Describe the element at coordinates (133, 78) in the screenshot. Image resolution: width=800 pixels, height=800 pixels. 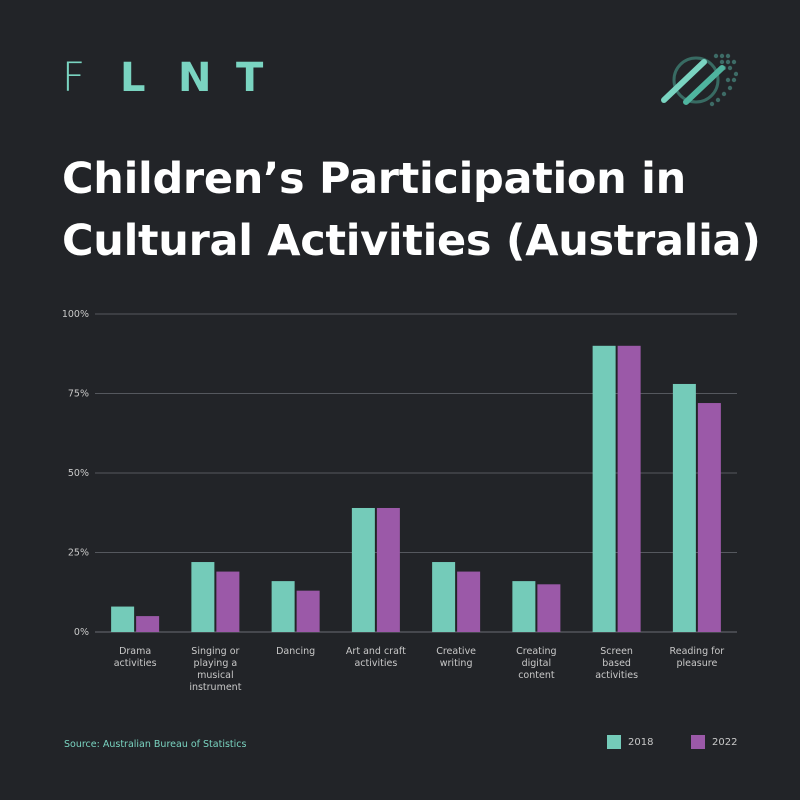
I see `brand-letter-l: L` at that location.